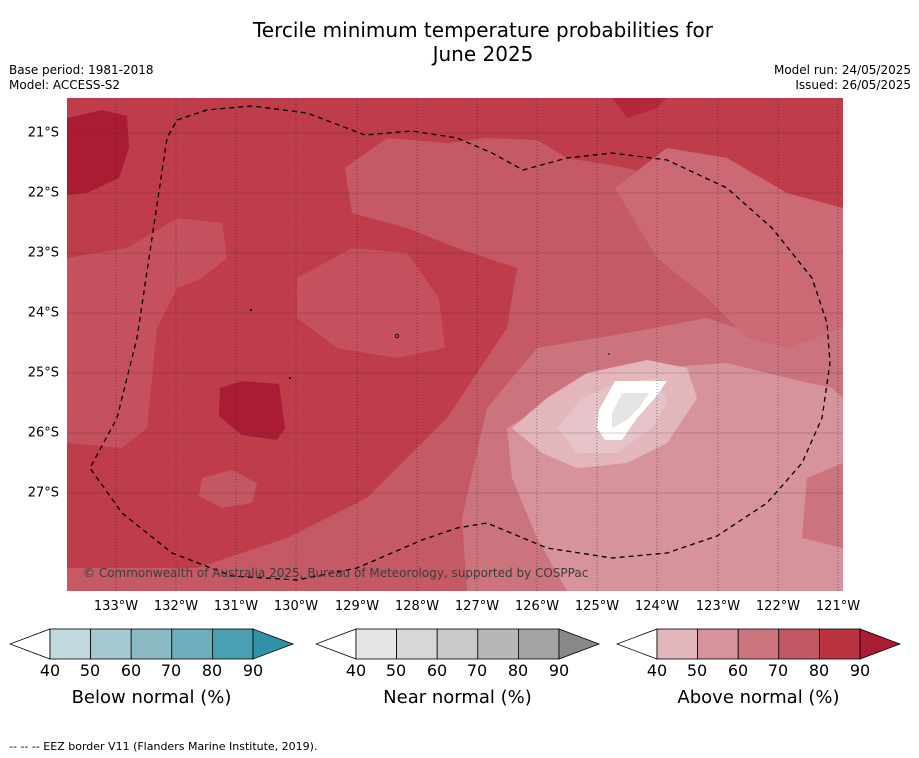  What do you see at coordinates (842, 70) in the screenshot?
I see `model-run: Model run: 24/05/2025` at bounding box center [842, 70].